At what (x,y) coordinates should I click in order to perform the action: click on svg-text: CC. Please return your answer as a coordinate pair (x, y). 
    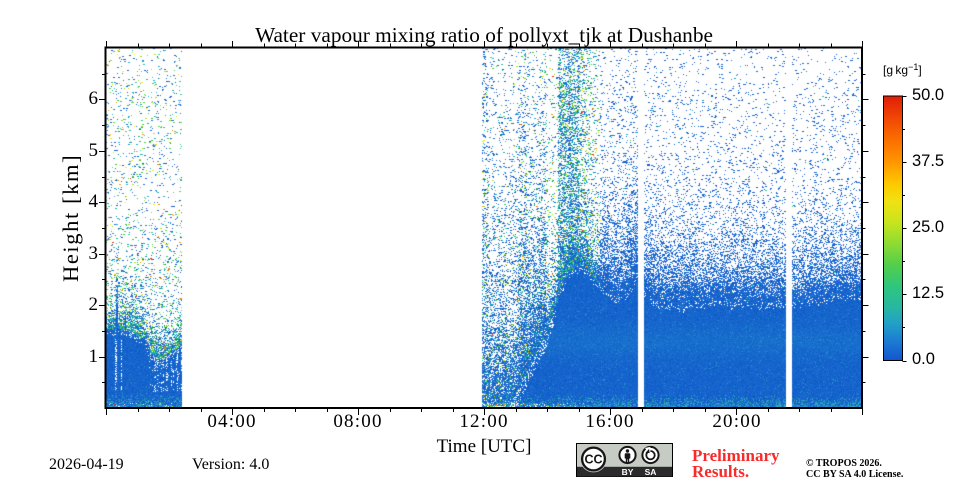
    Looking at the image, I should click on (593, 460).